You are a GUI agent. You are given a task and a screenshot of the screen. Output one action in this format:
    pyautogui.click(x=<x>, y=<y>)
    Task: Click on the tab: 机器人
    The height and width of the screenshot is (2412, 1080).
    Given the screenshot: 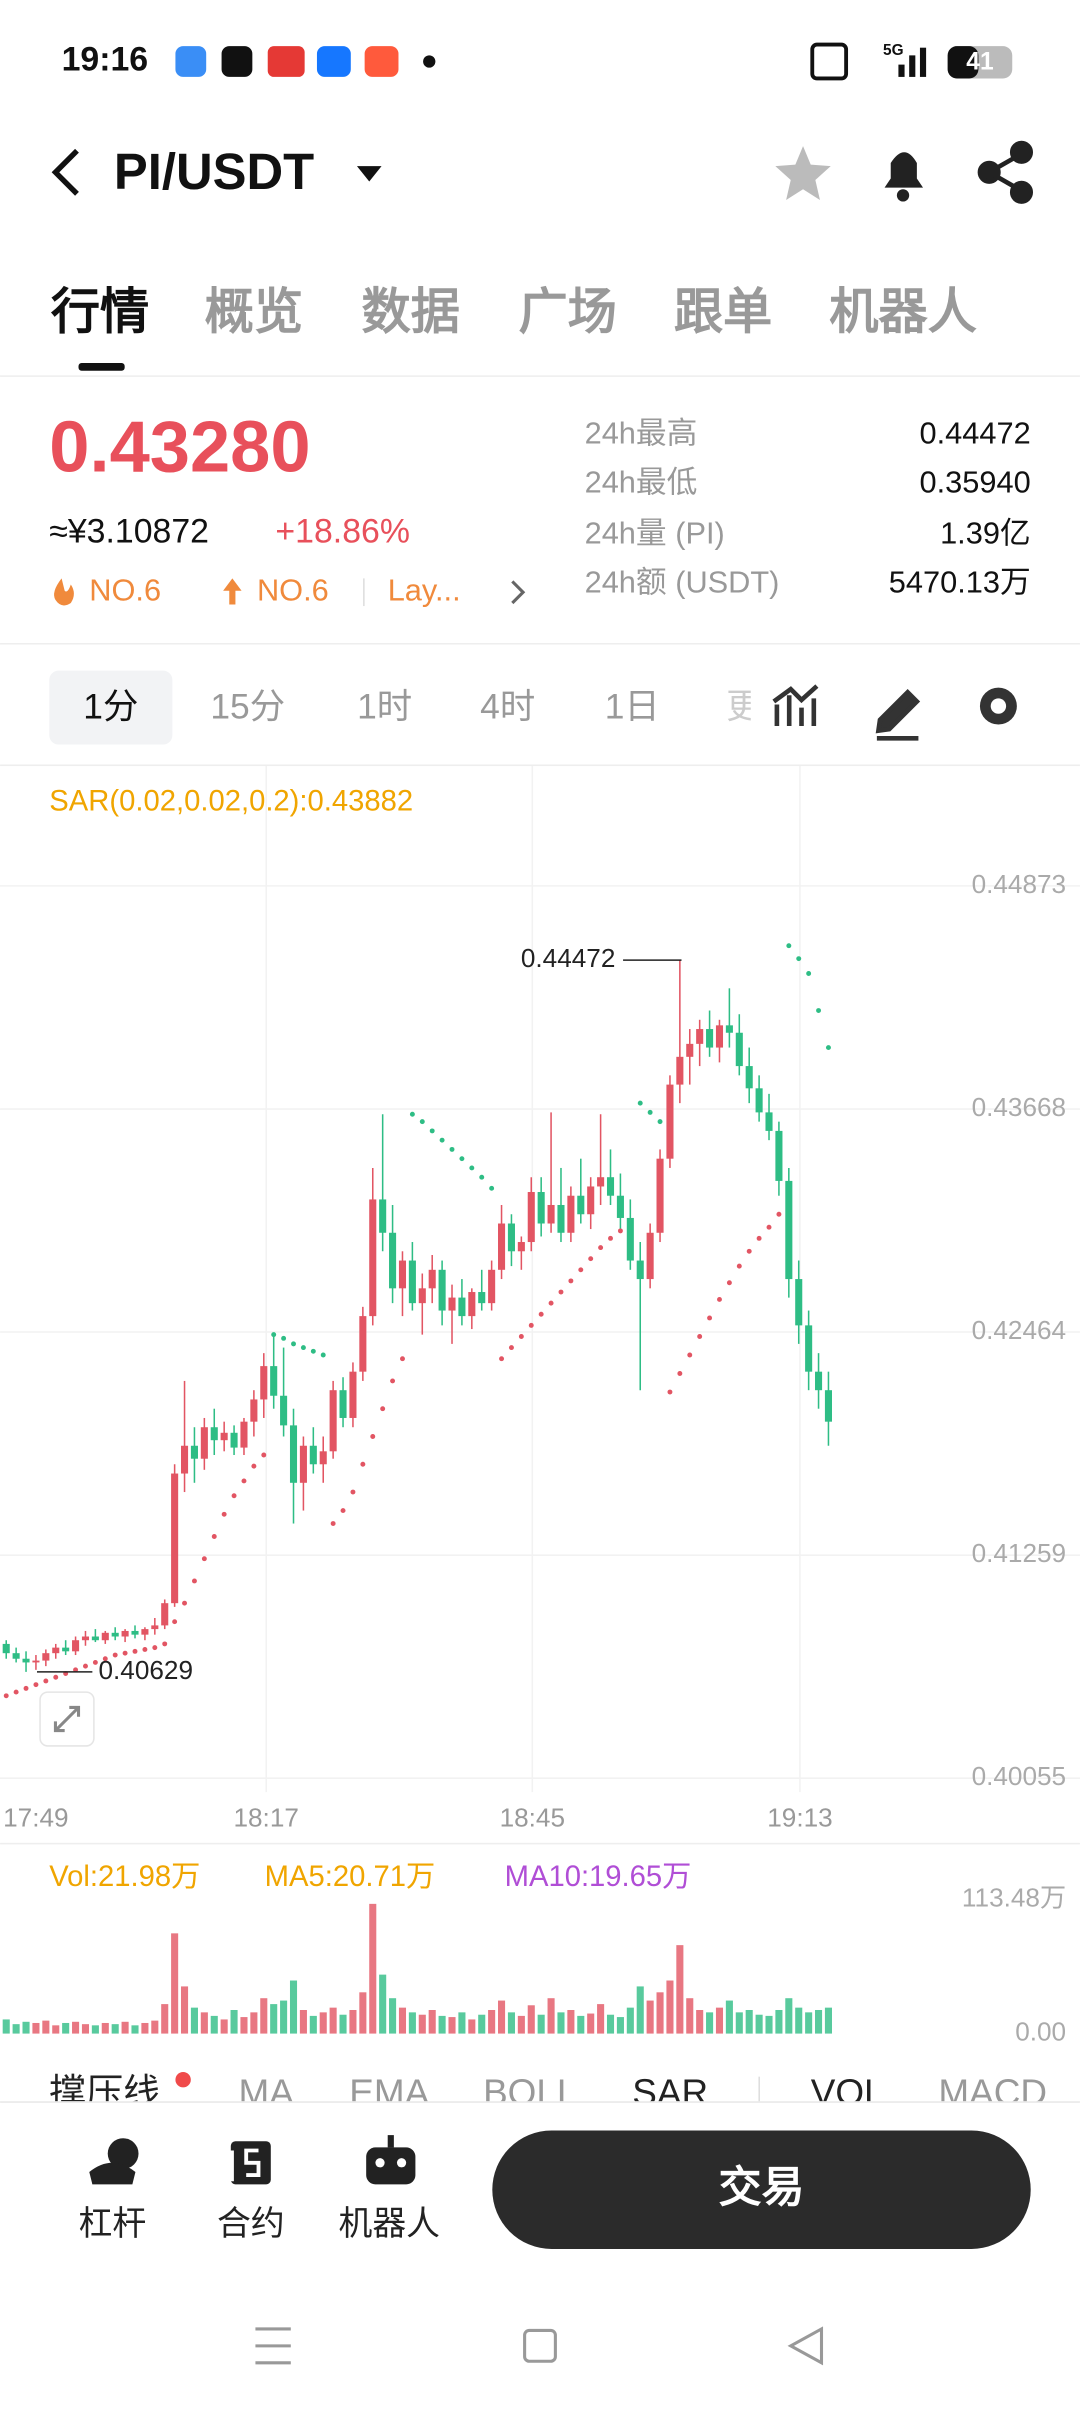 What is the action you would take?
    pyautogui.click(x=903, y=311)
    